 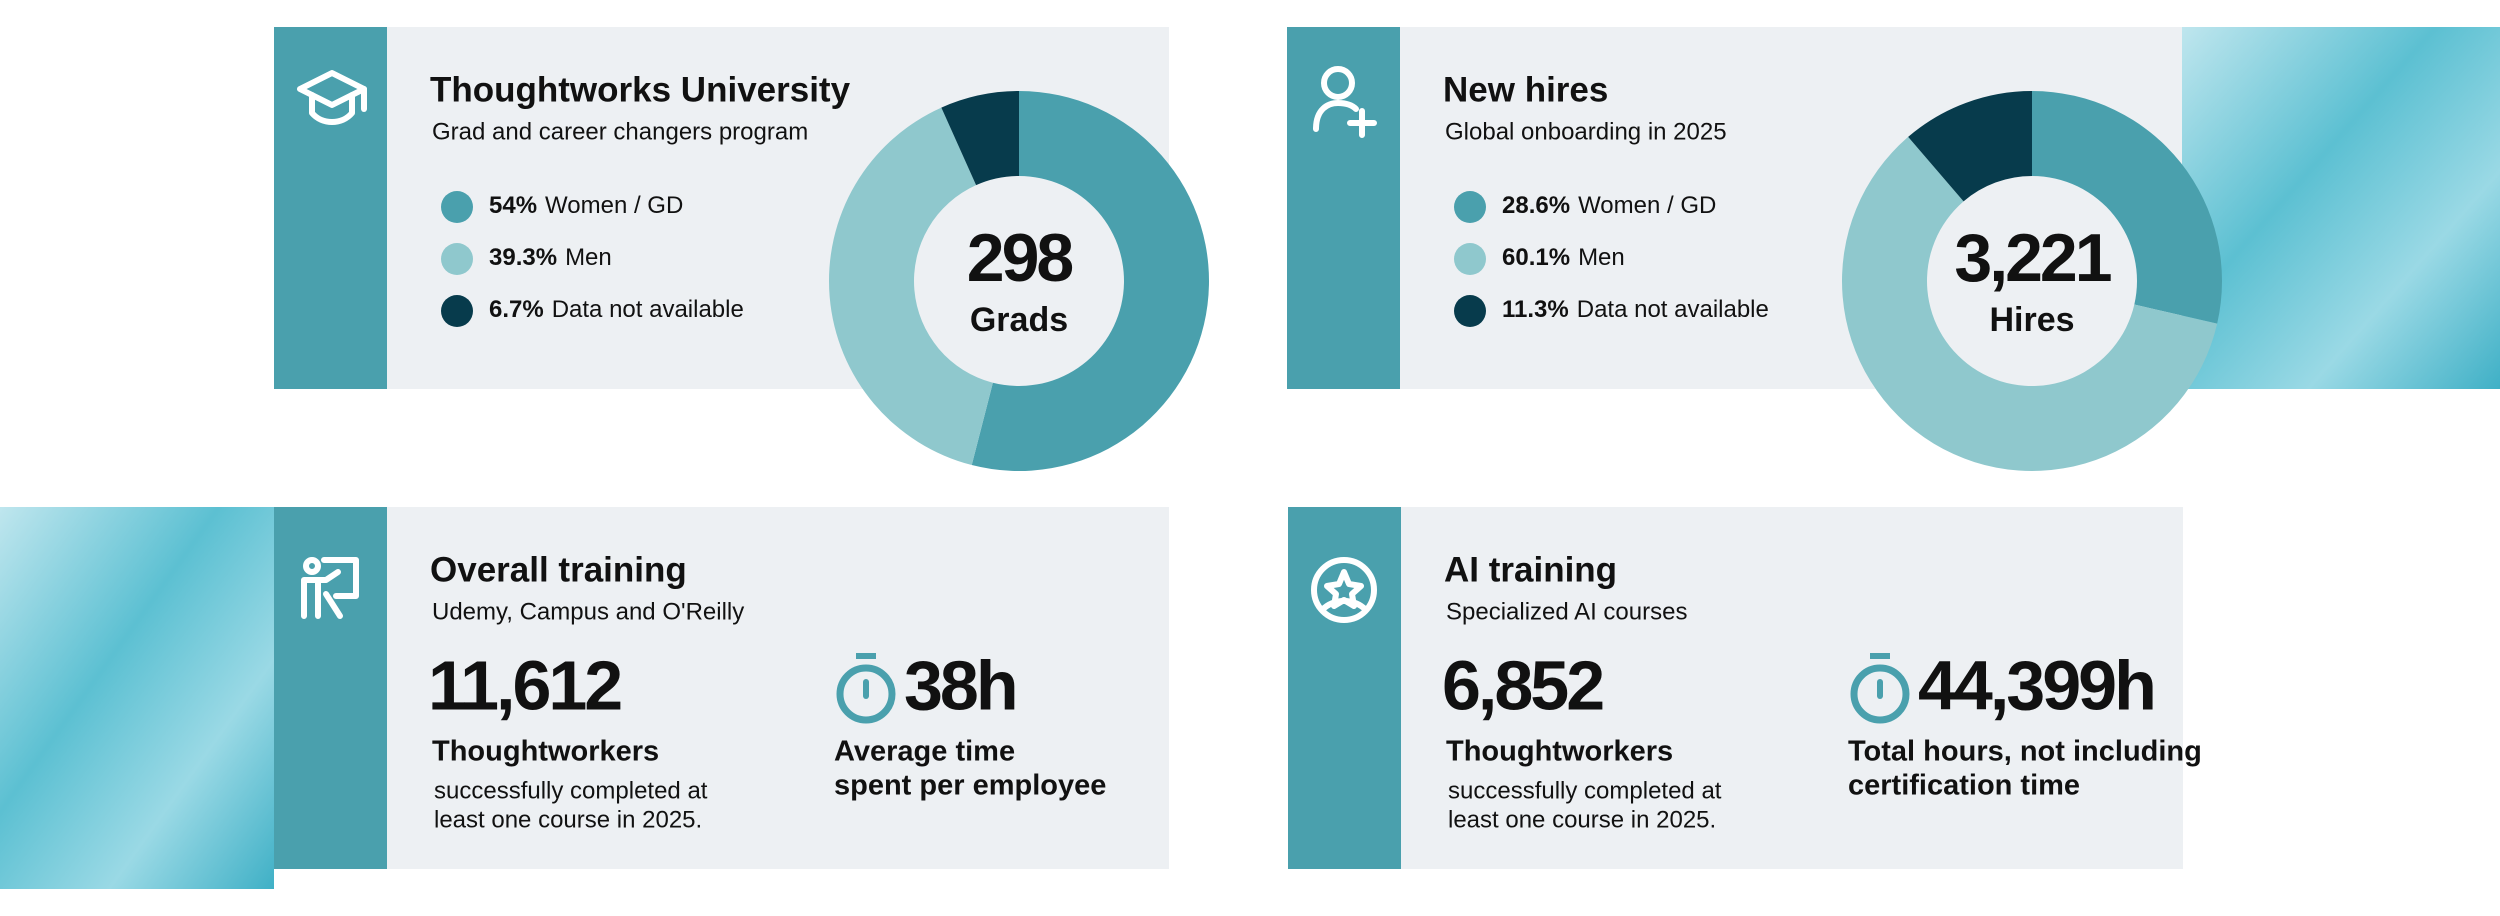 I want to click on card-subtitle: Grad and career changers program, so click(x=620, y=131).